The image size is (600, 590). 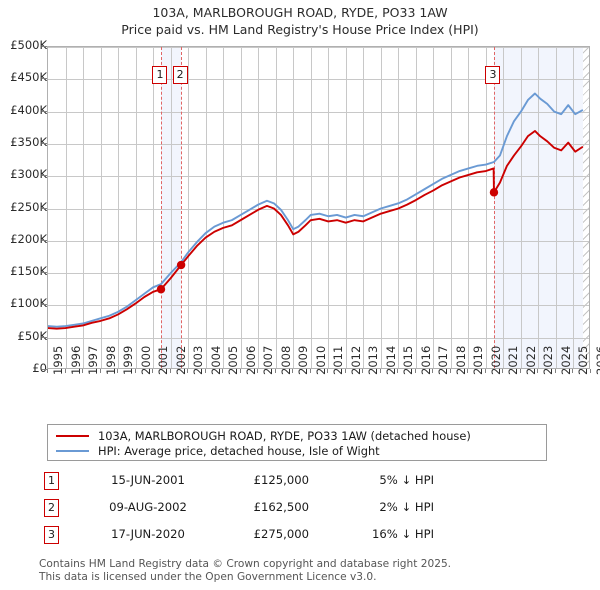 I want to click on x-axis-tick-label: 2006, so click(x=250, y=360).